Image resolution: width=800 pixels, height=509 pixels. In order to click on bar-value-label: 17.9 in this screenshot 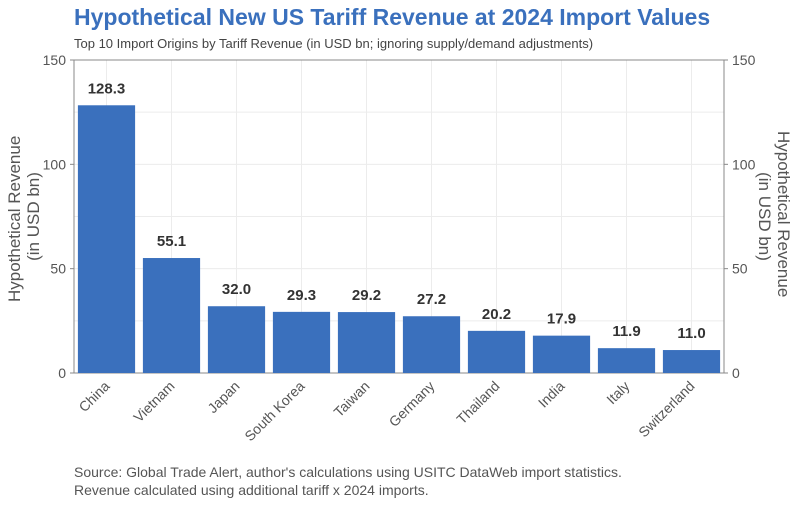, I will do `click(561, 319)`.